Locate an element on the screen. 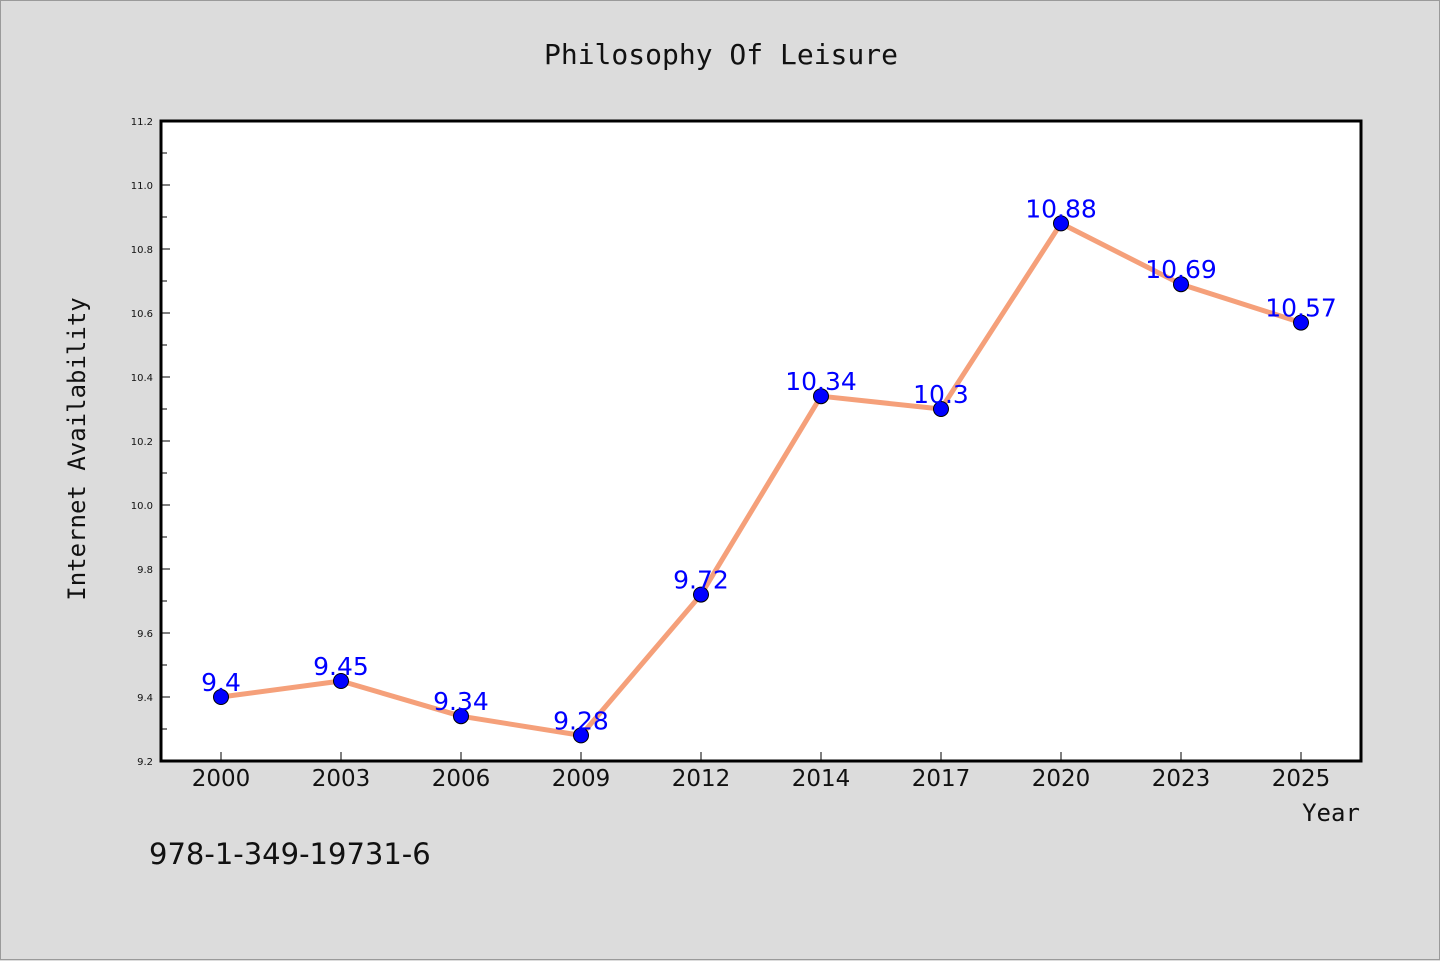 Image resolution: width=1440 pixels, height=961 pixels. y-tick-label: 9.8 is located at coordinates (145, 570).